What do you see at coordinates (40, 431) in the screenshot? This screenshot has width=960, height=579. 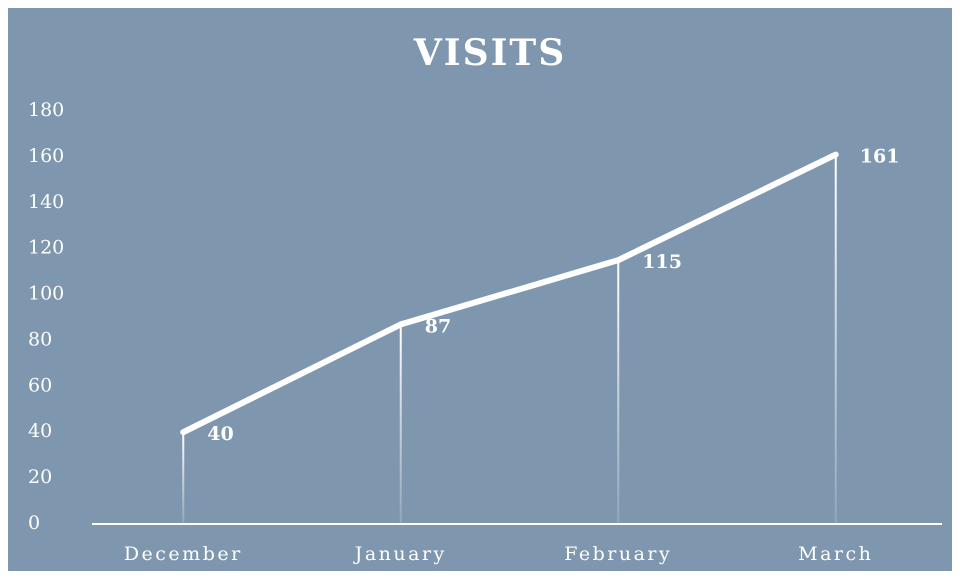 I see `y-tick-label: 40` at bounding box center [40, 431].